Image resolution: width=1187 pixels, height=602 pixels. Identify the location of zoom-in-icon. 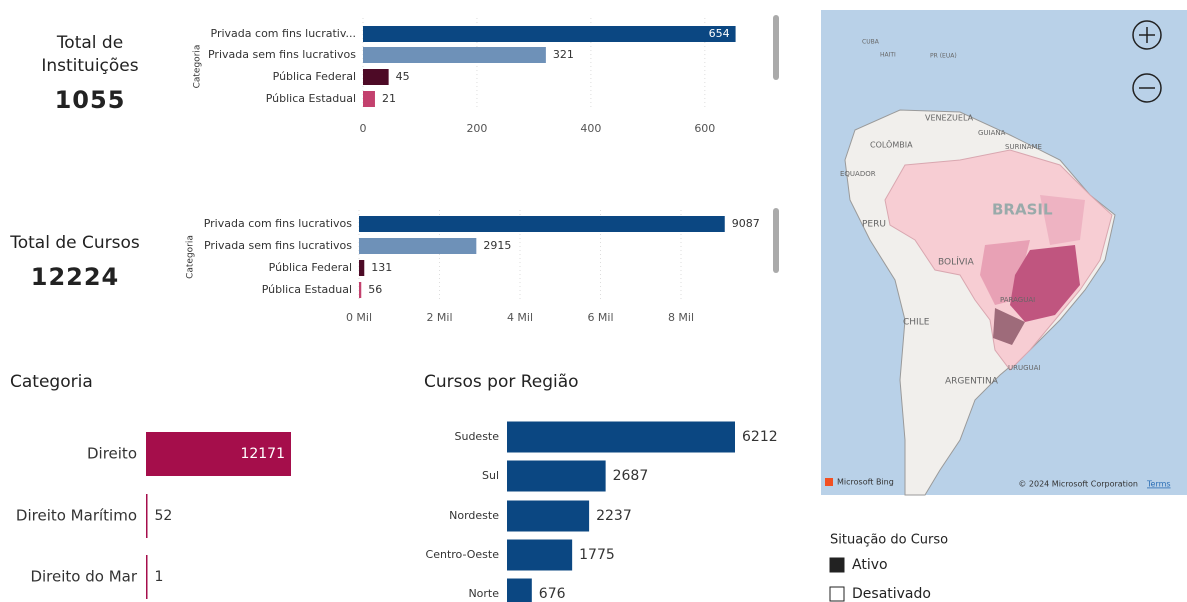
(1147, 35).